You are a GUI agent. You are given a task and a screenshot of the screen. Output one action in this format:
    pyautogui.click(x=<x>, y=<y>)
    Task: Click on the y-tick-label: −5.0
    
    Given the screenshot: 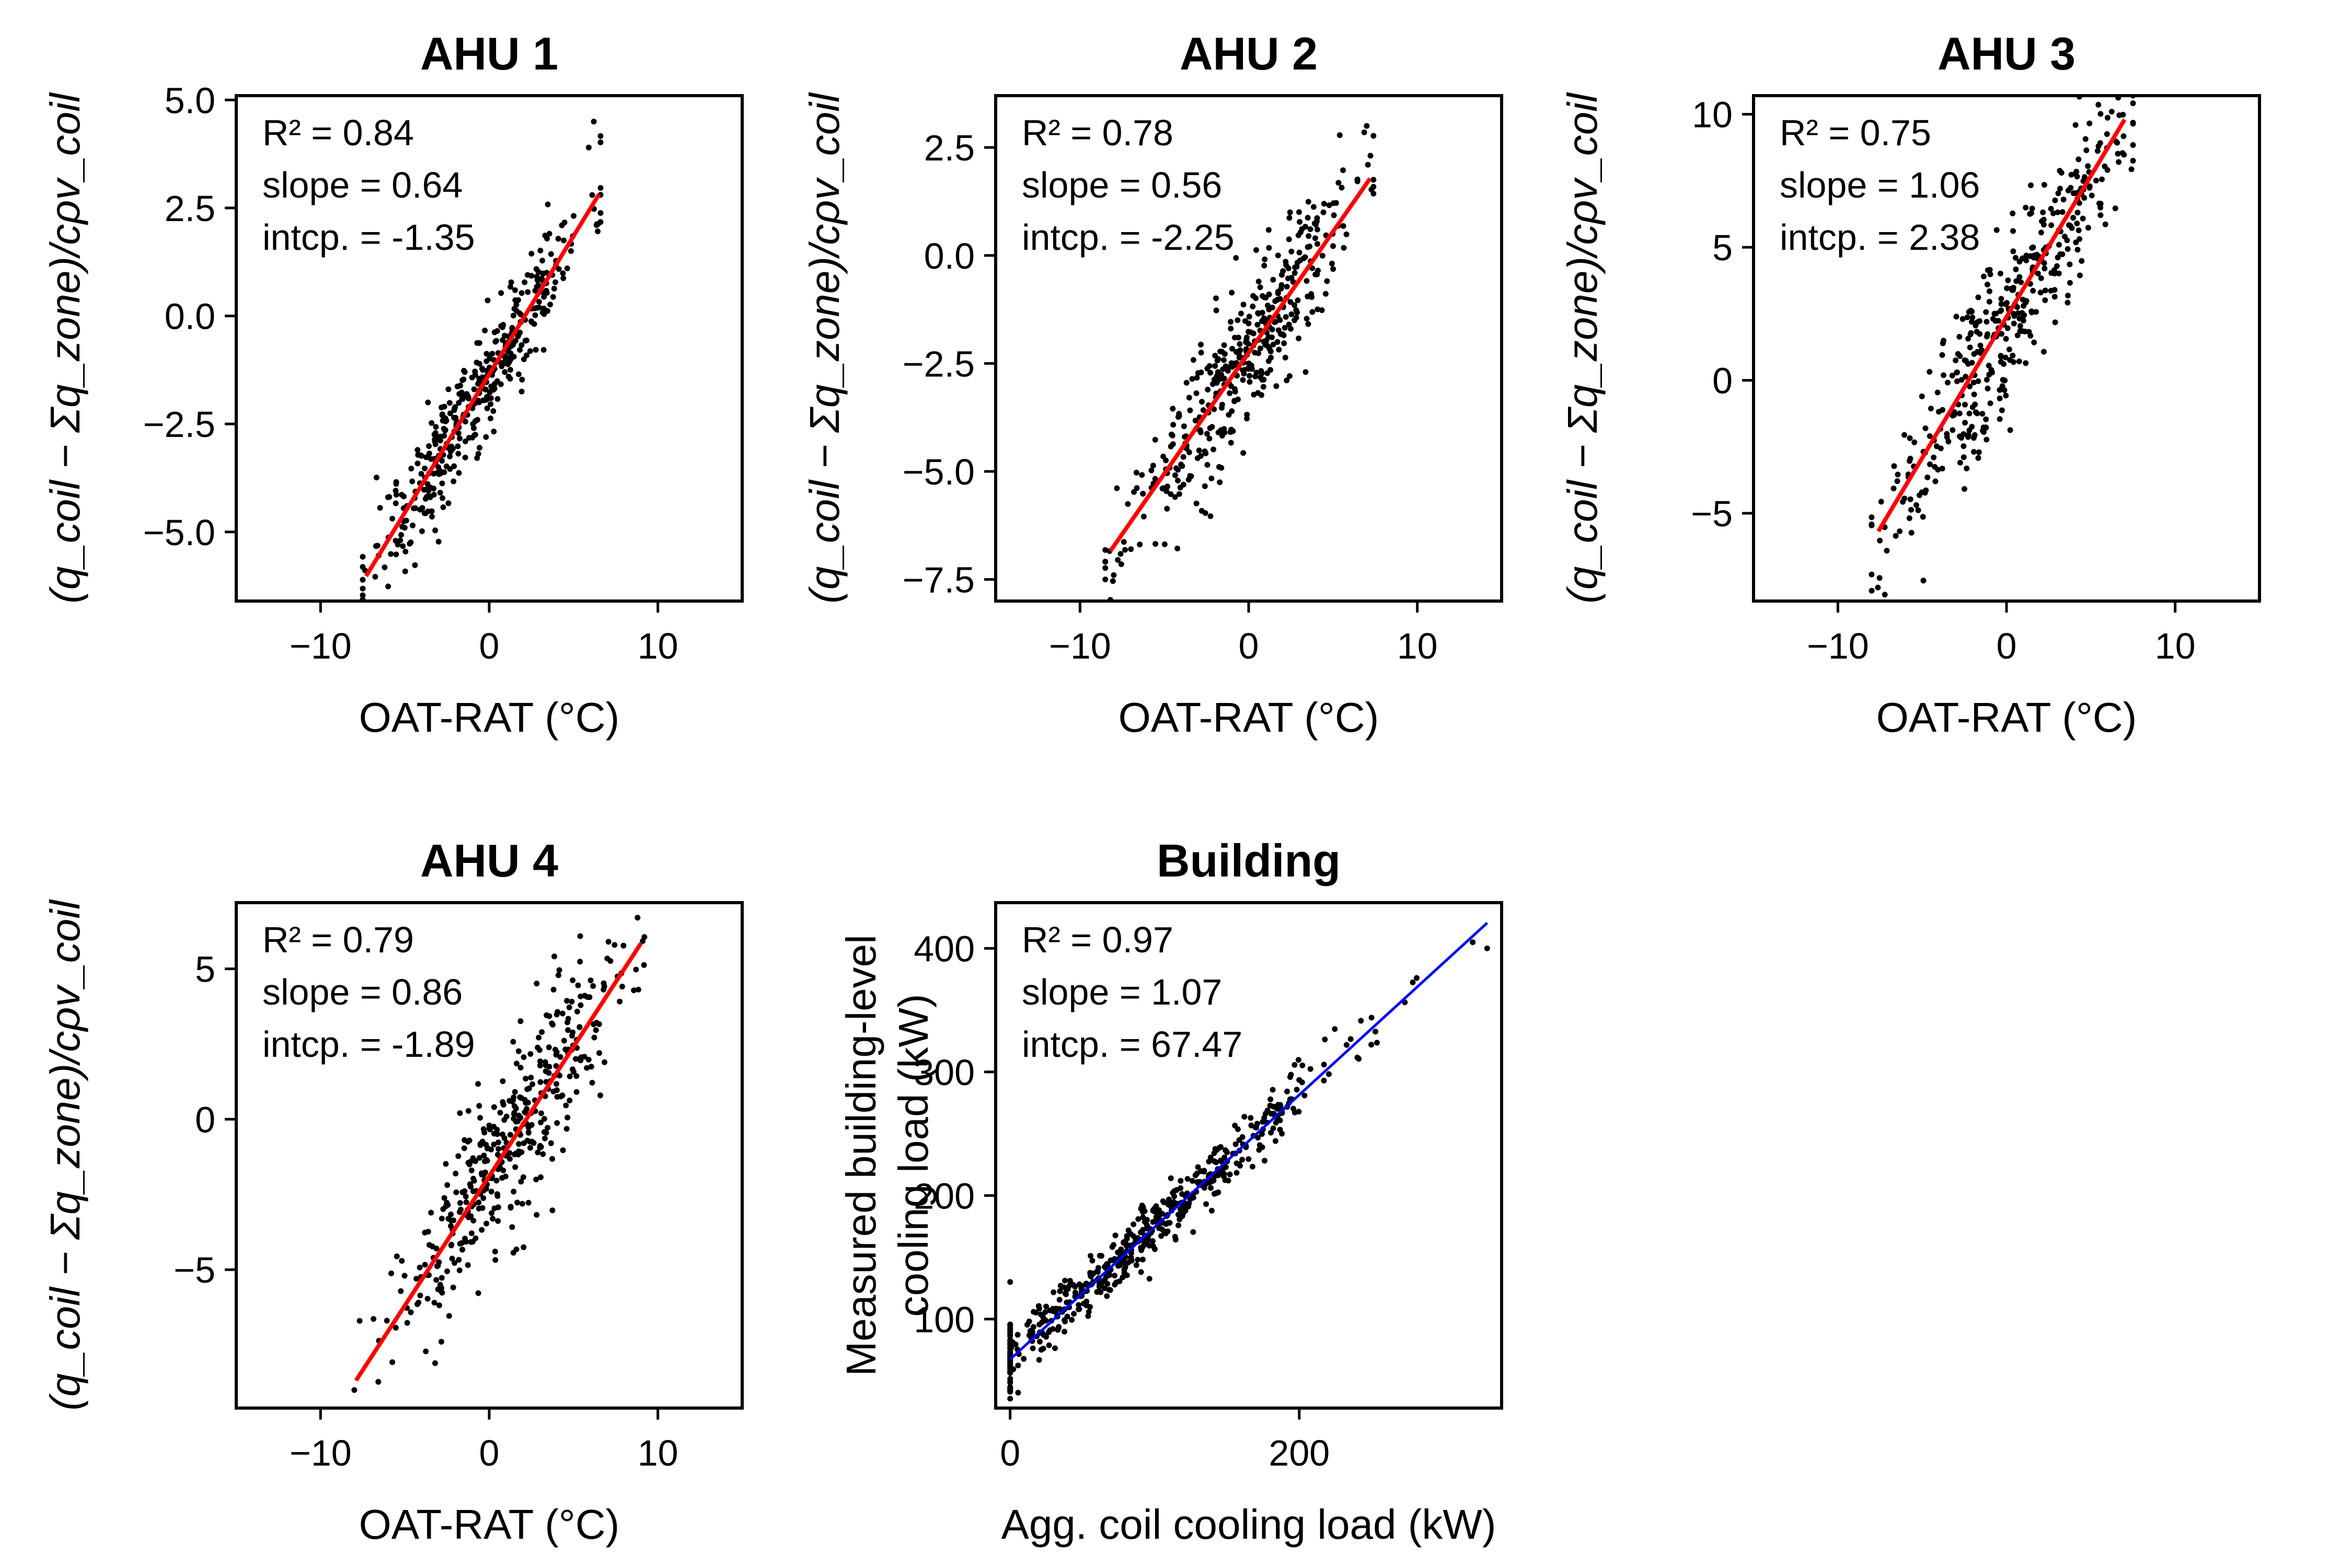 What is the action you would take?
    pyautogui.click(x=179, y=532)
    